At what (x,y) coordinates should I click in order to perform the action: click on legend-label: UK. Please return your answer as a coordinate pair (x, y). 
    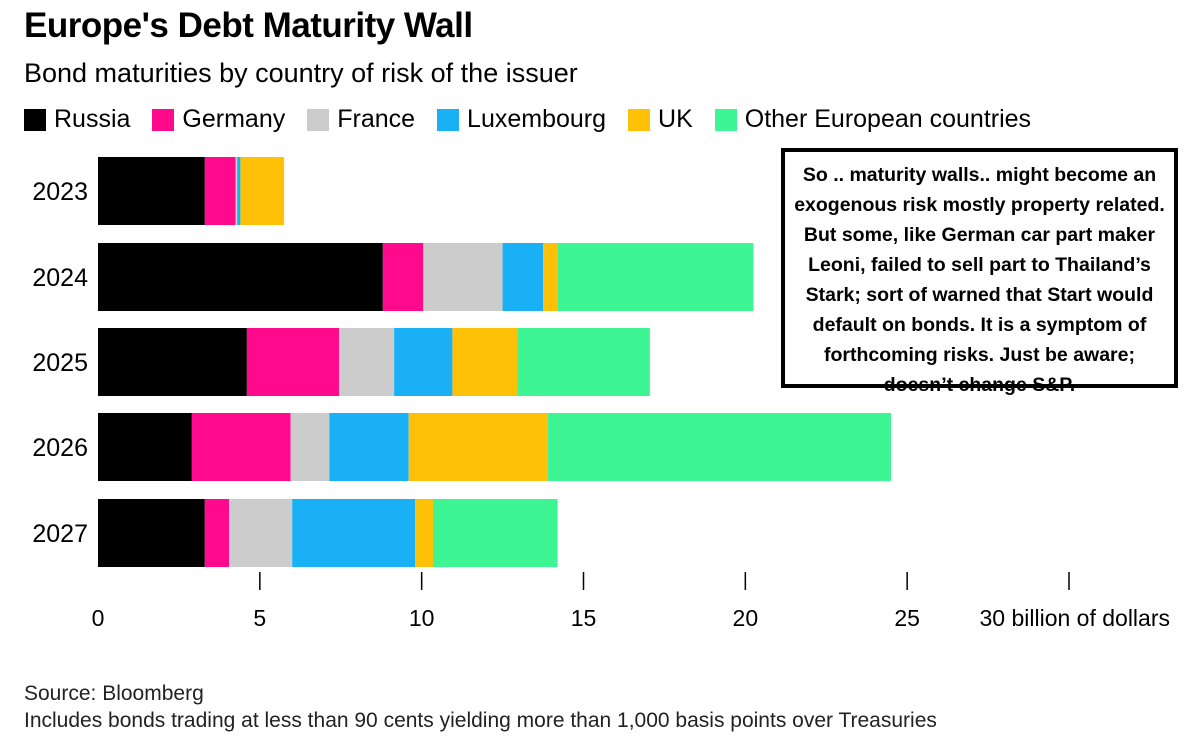
    Looking at the image, I should click on (675, 119).